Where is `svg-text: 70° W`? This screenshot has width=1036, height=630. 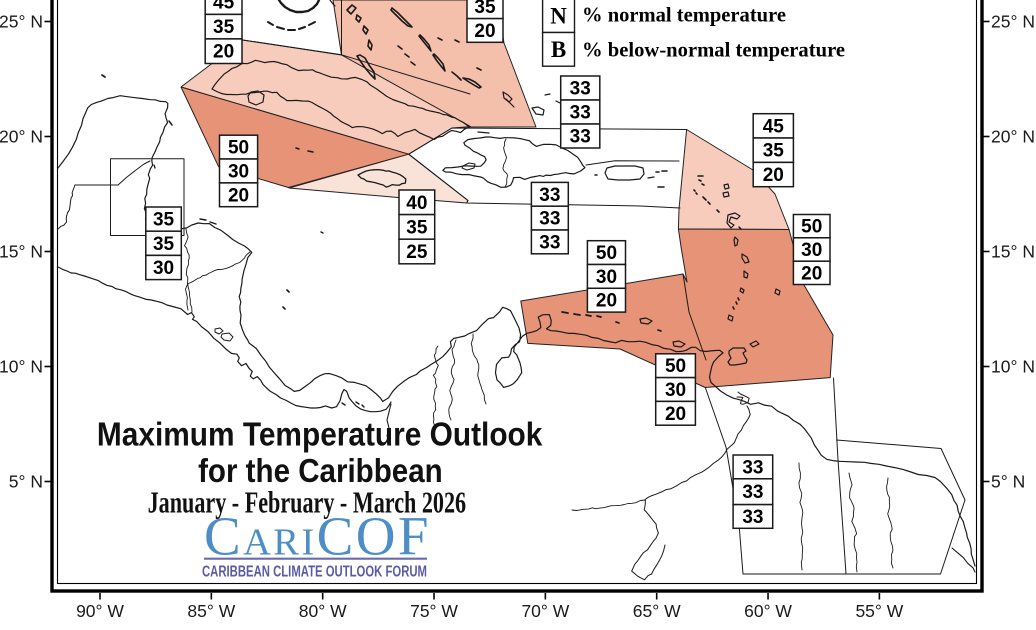 svg-text: 70° W is located at coordinates (545, 611).